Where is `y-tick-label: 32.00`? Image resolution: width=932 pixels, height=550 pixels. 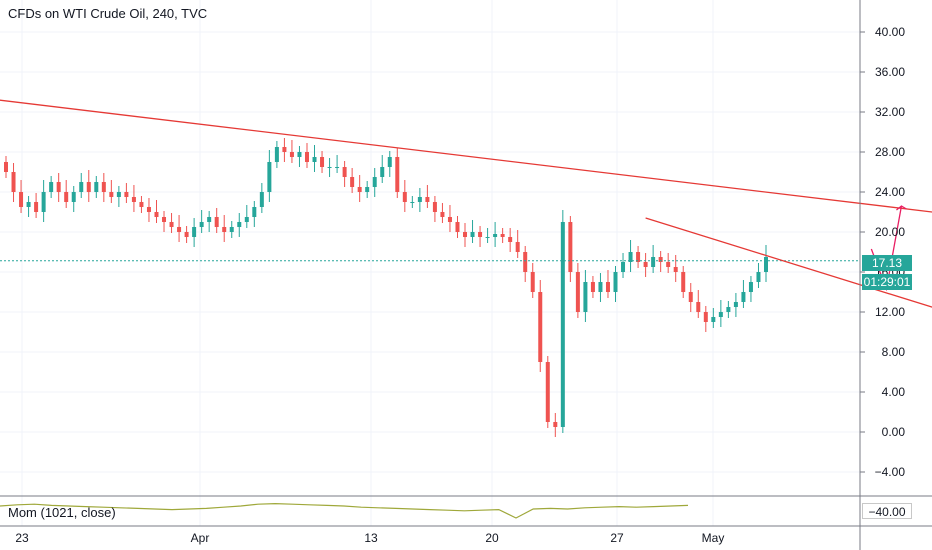
y-tick-label: 32.00 is located at coordinates (890, 112).